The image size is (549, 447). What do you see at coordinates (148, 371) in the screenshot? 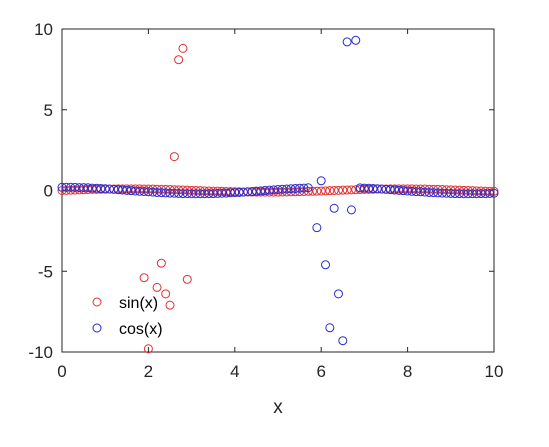
I see `x-tick-label: 2` at bounding box center [148, 371].